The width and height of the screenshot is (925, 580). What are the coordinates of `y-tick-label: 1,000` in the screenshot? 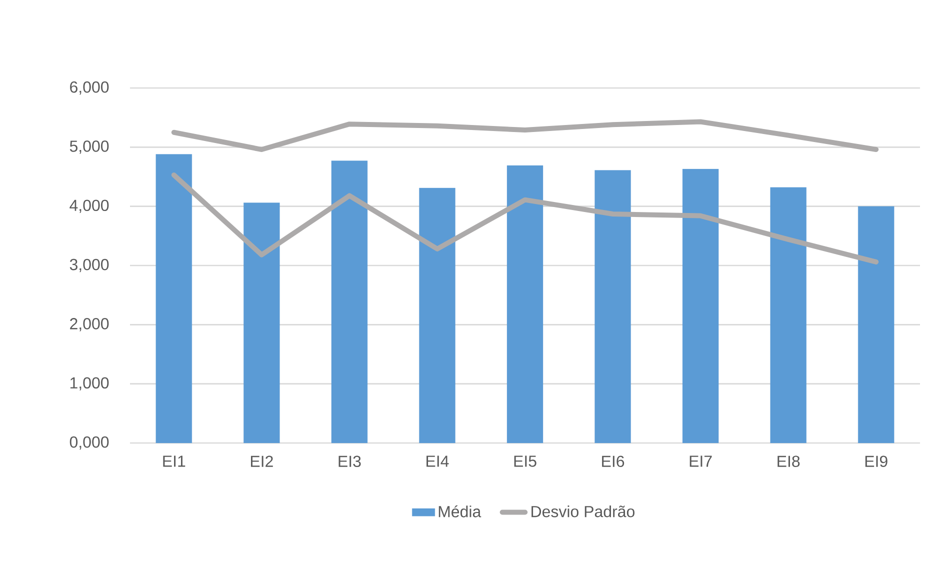 It's located at (89, 383).